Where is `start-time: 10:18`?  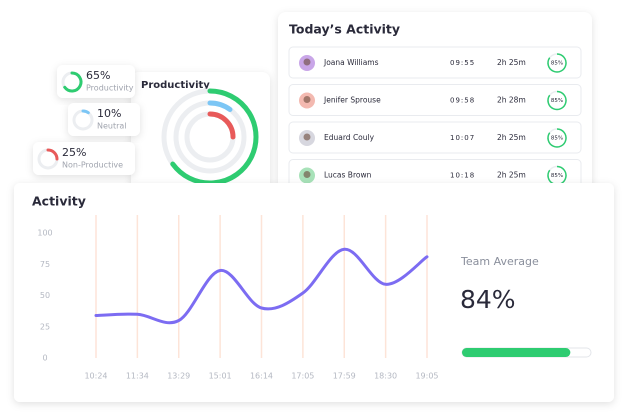 start-time: 10:18 is located at coordinates (462, 176).